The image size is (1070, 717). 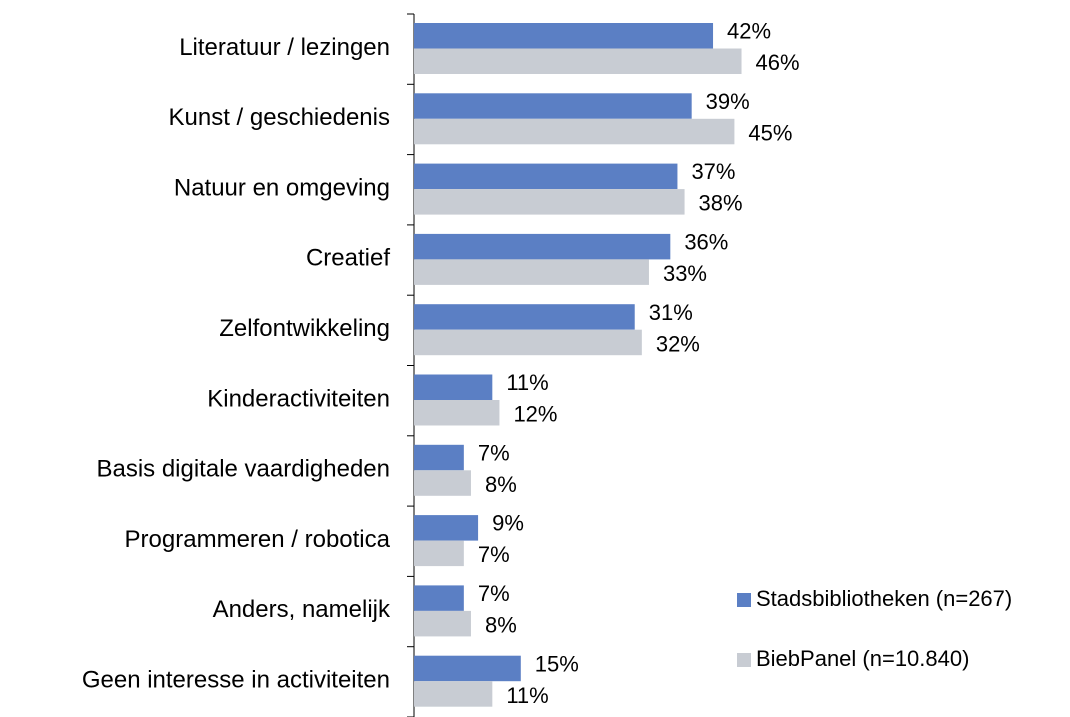 What do you see at coordinates (557, 663) in the screenshot?
I see `value-label: 15%` at bounding box center [557, 663].